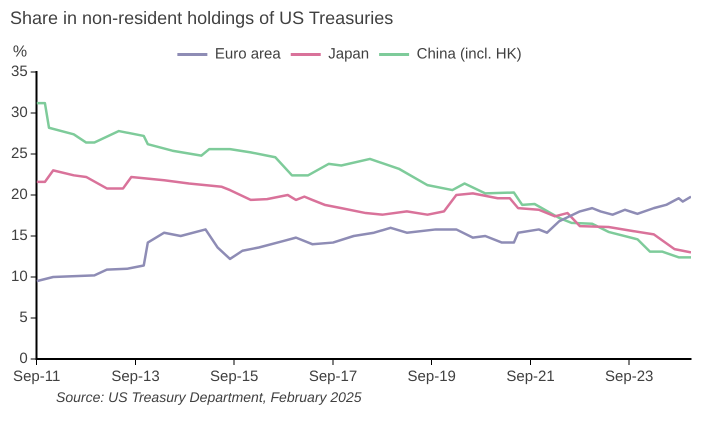 The height and width of the screenshot is (422, 709). I want to click on x-tick-label: Sep-19, so click(432, 377).